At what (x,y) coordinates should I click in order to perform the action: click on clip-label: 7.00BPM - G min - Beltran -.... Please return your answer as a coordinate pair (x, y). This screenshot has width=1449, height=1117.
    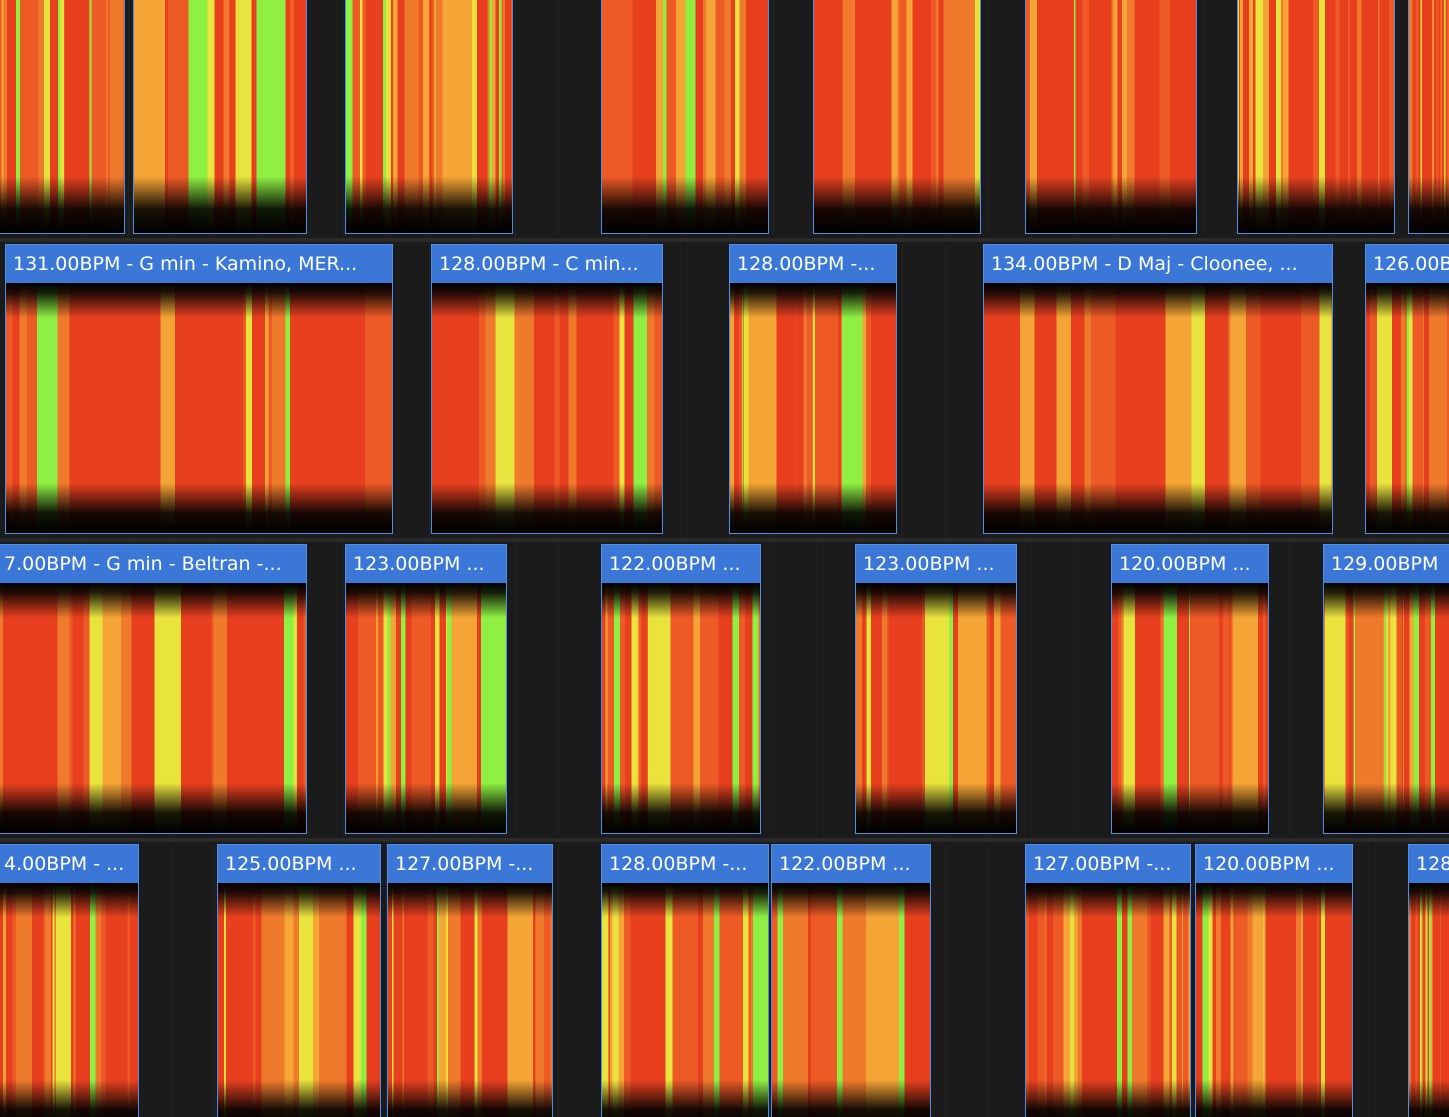
    Looking at the image, I should click on (153, 564).